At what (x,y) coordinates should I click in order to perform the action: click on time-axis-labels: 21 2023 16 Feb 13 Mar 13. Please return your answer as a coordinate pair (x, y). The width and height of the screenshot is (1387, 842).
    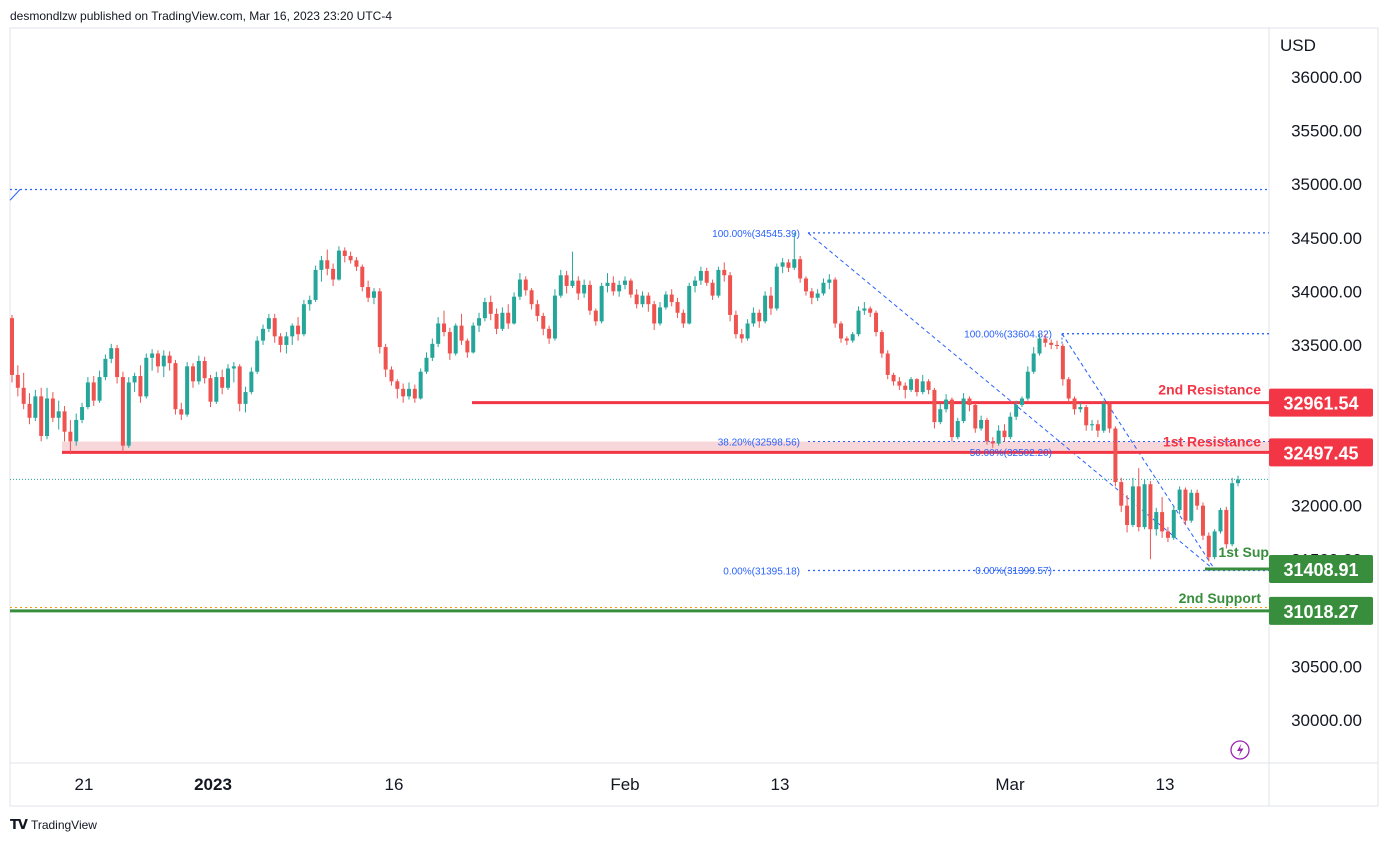
    Looking at the image, I should click on (625, 784).